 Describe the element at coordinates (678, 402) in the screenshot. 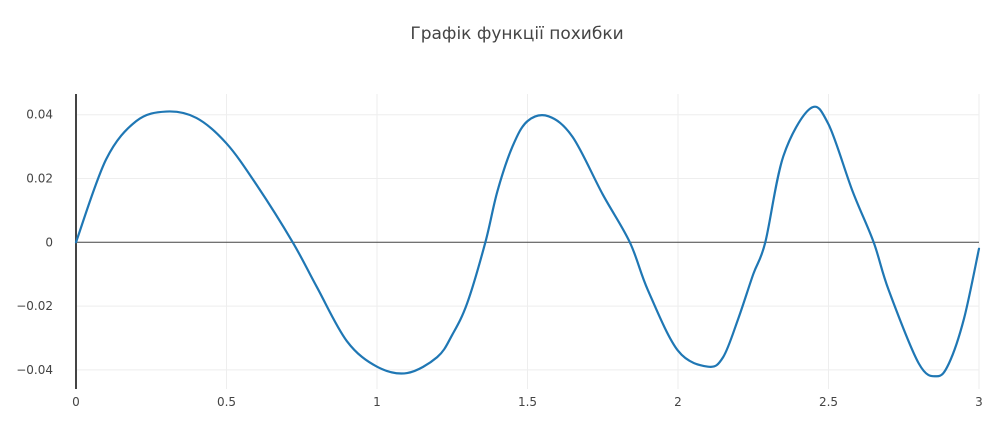

I see `x-tick-label: 2` at that location.